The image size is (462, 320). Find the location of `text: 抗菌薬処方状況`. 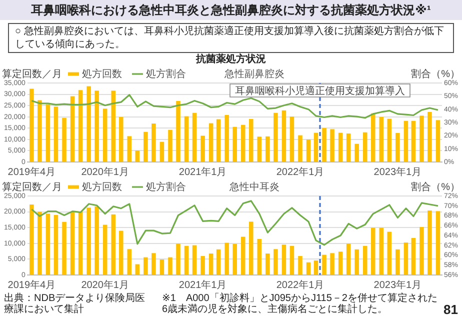

text: 抗菌薬処方状況 is located at coordinates (230, 60).